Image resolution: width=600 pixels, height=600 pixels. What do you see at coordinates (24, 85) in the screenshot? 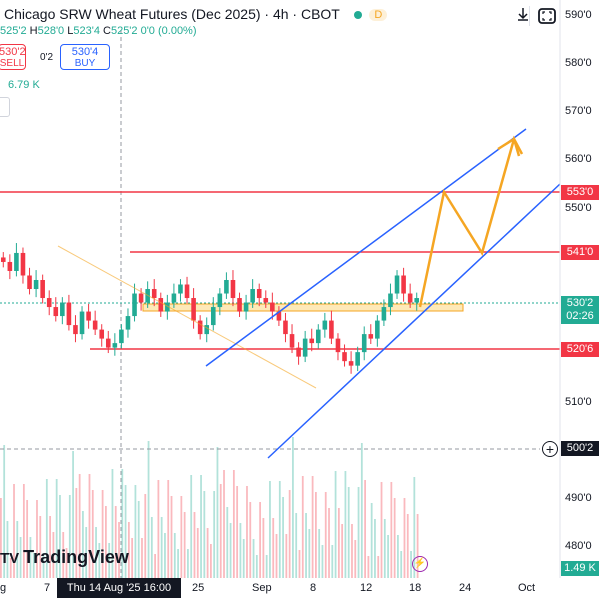
I see `volume-legend: 6.79 K` at bounding box center [24, 85].